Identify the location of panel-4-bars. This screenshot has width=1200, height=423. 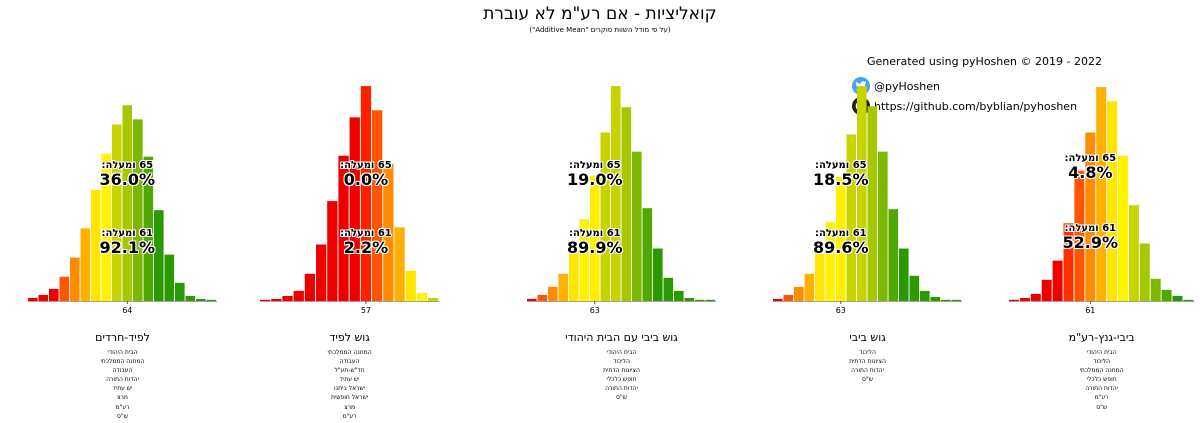
(867, 195).